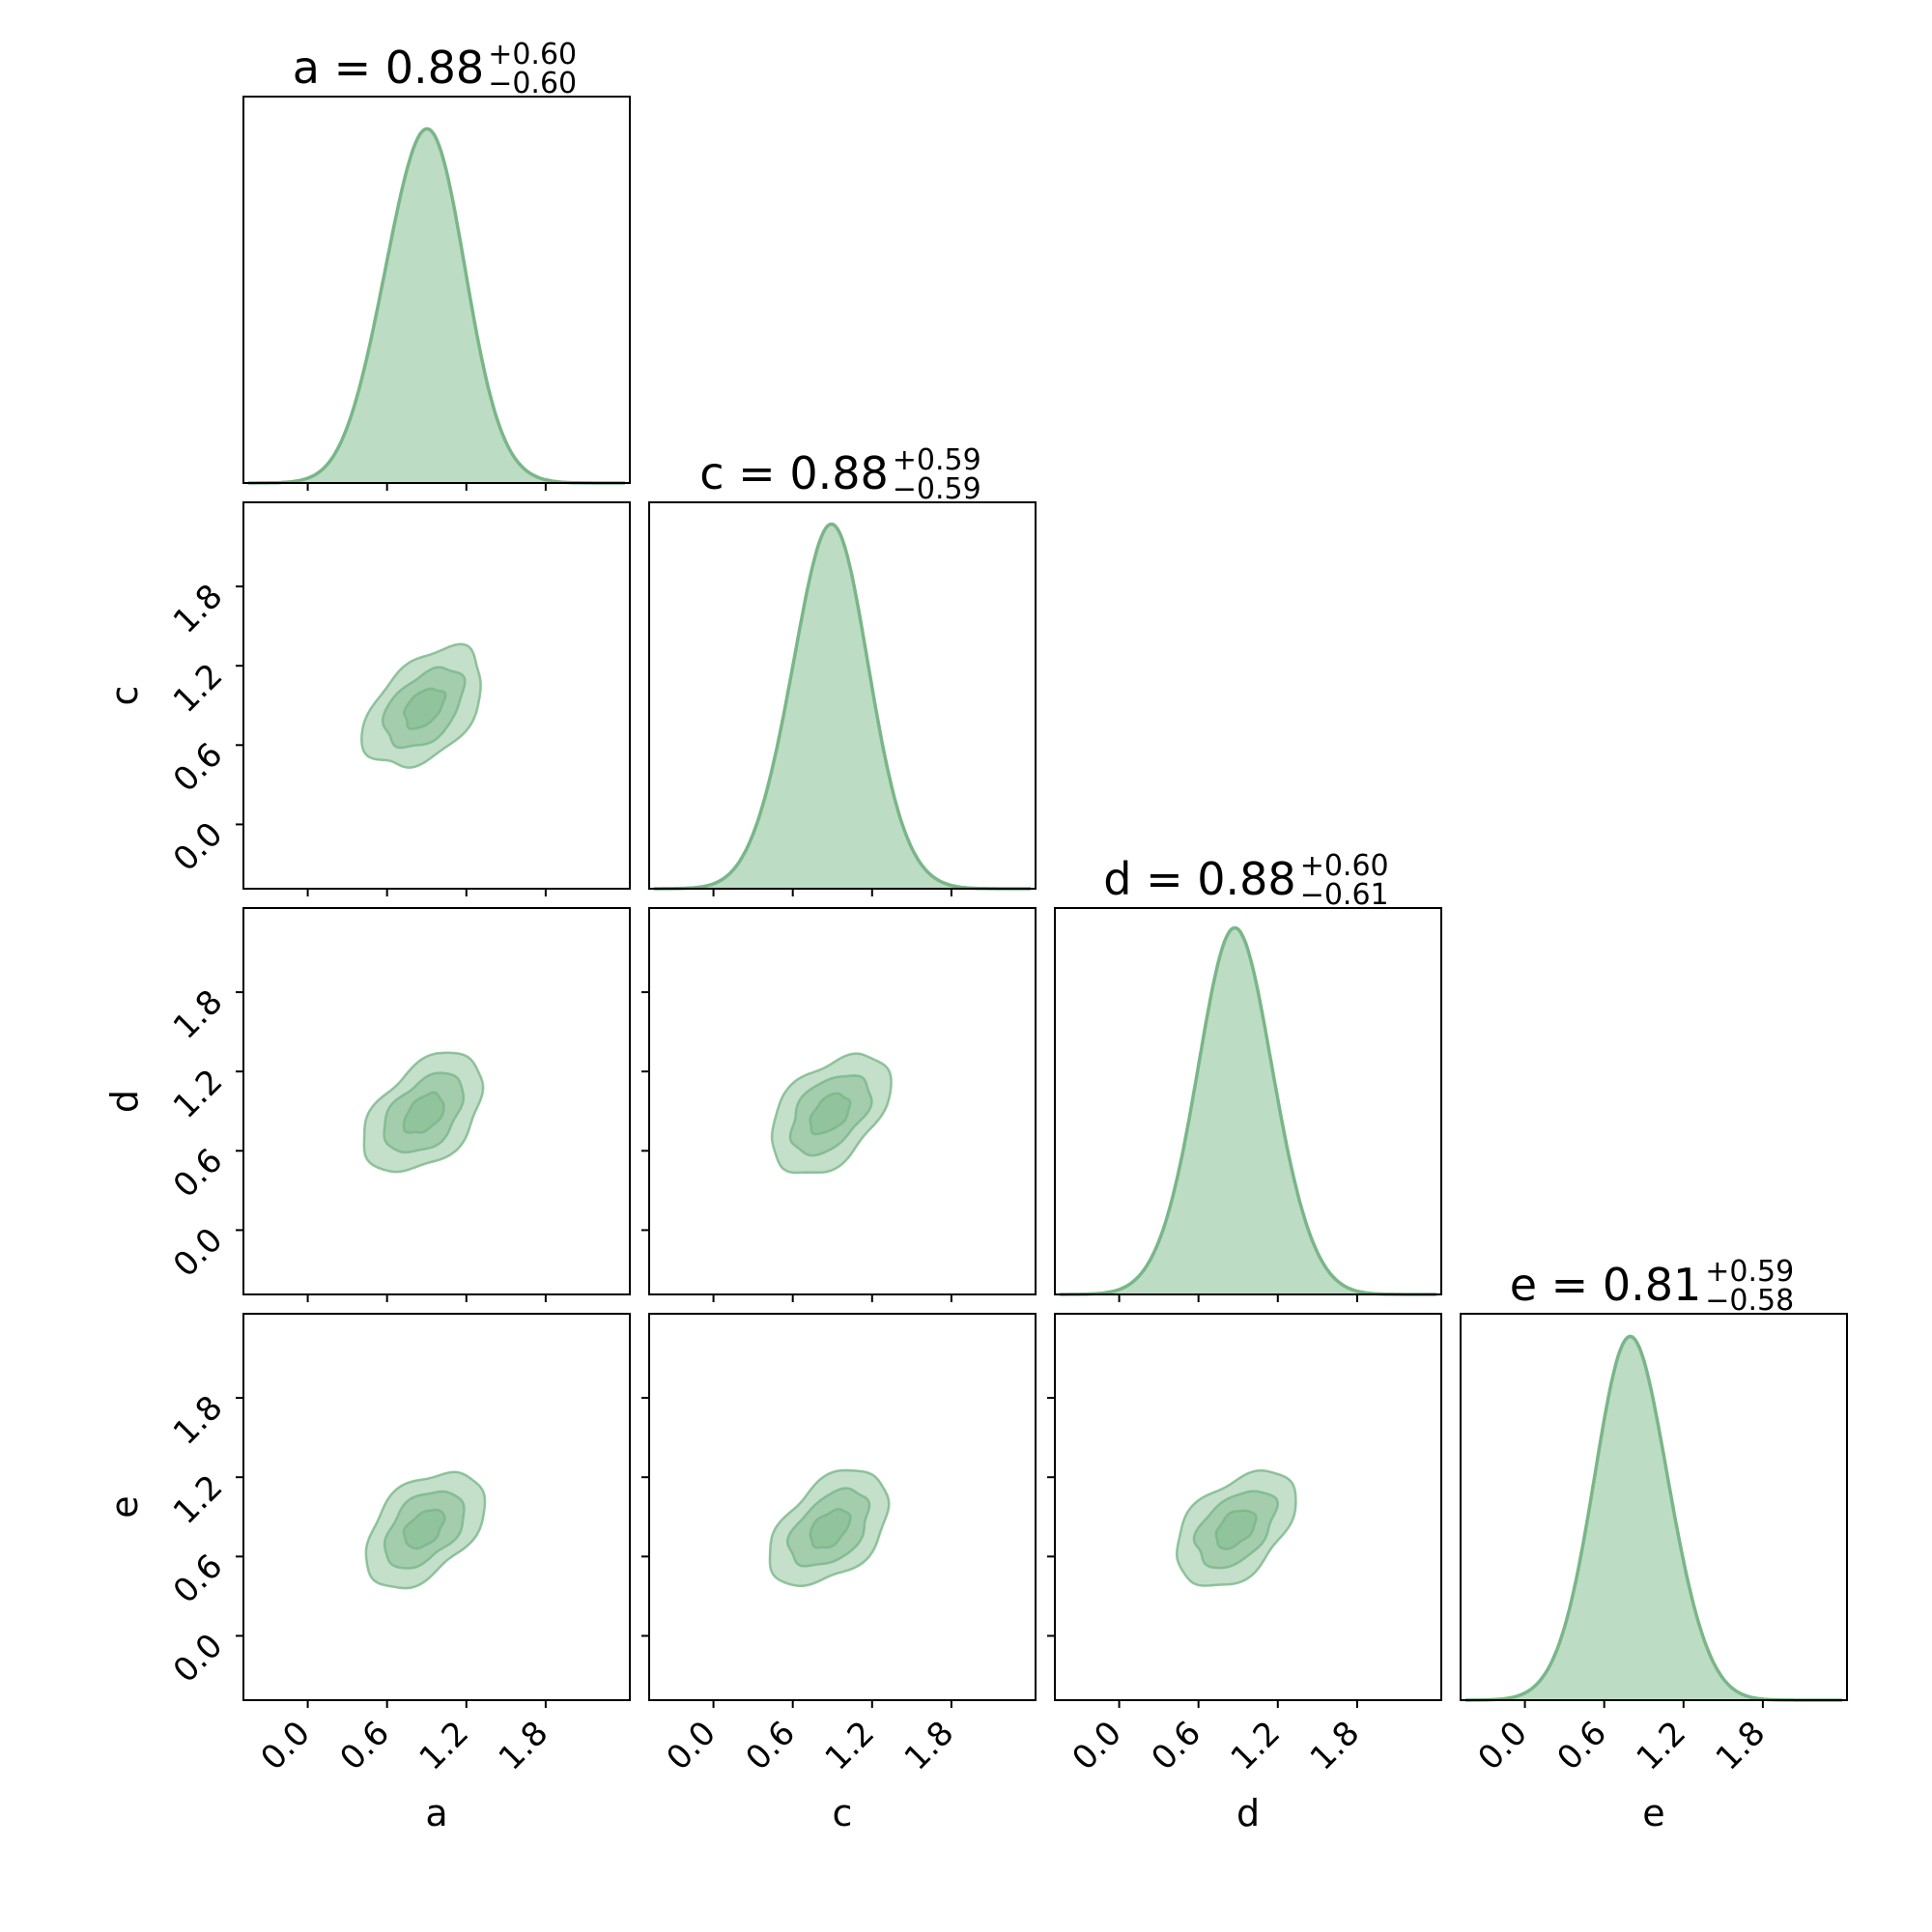  Describe the element at coordinates (1653, 1813) in the screenshot. I see `x-axis-label-e: e` at that location.